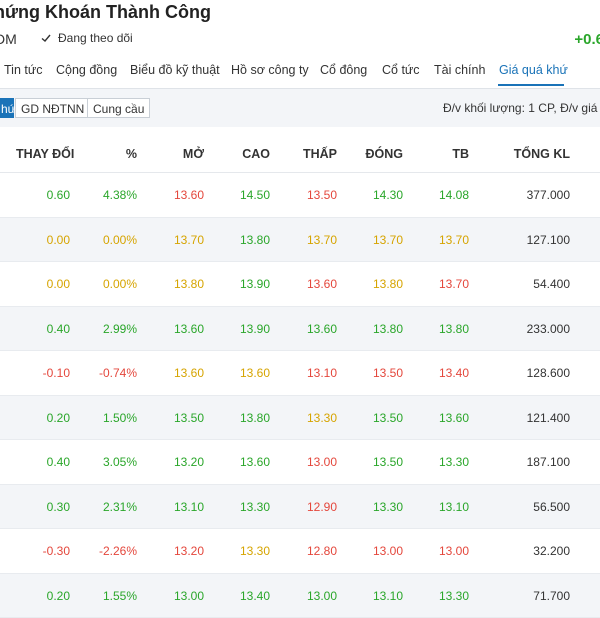 This screenshot has height=618, width=600. I want to click on cell-change: 0.30, so click(58, 507).